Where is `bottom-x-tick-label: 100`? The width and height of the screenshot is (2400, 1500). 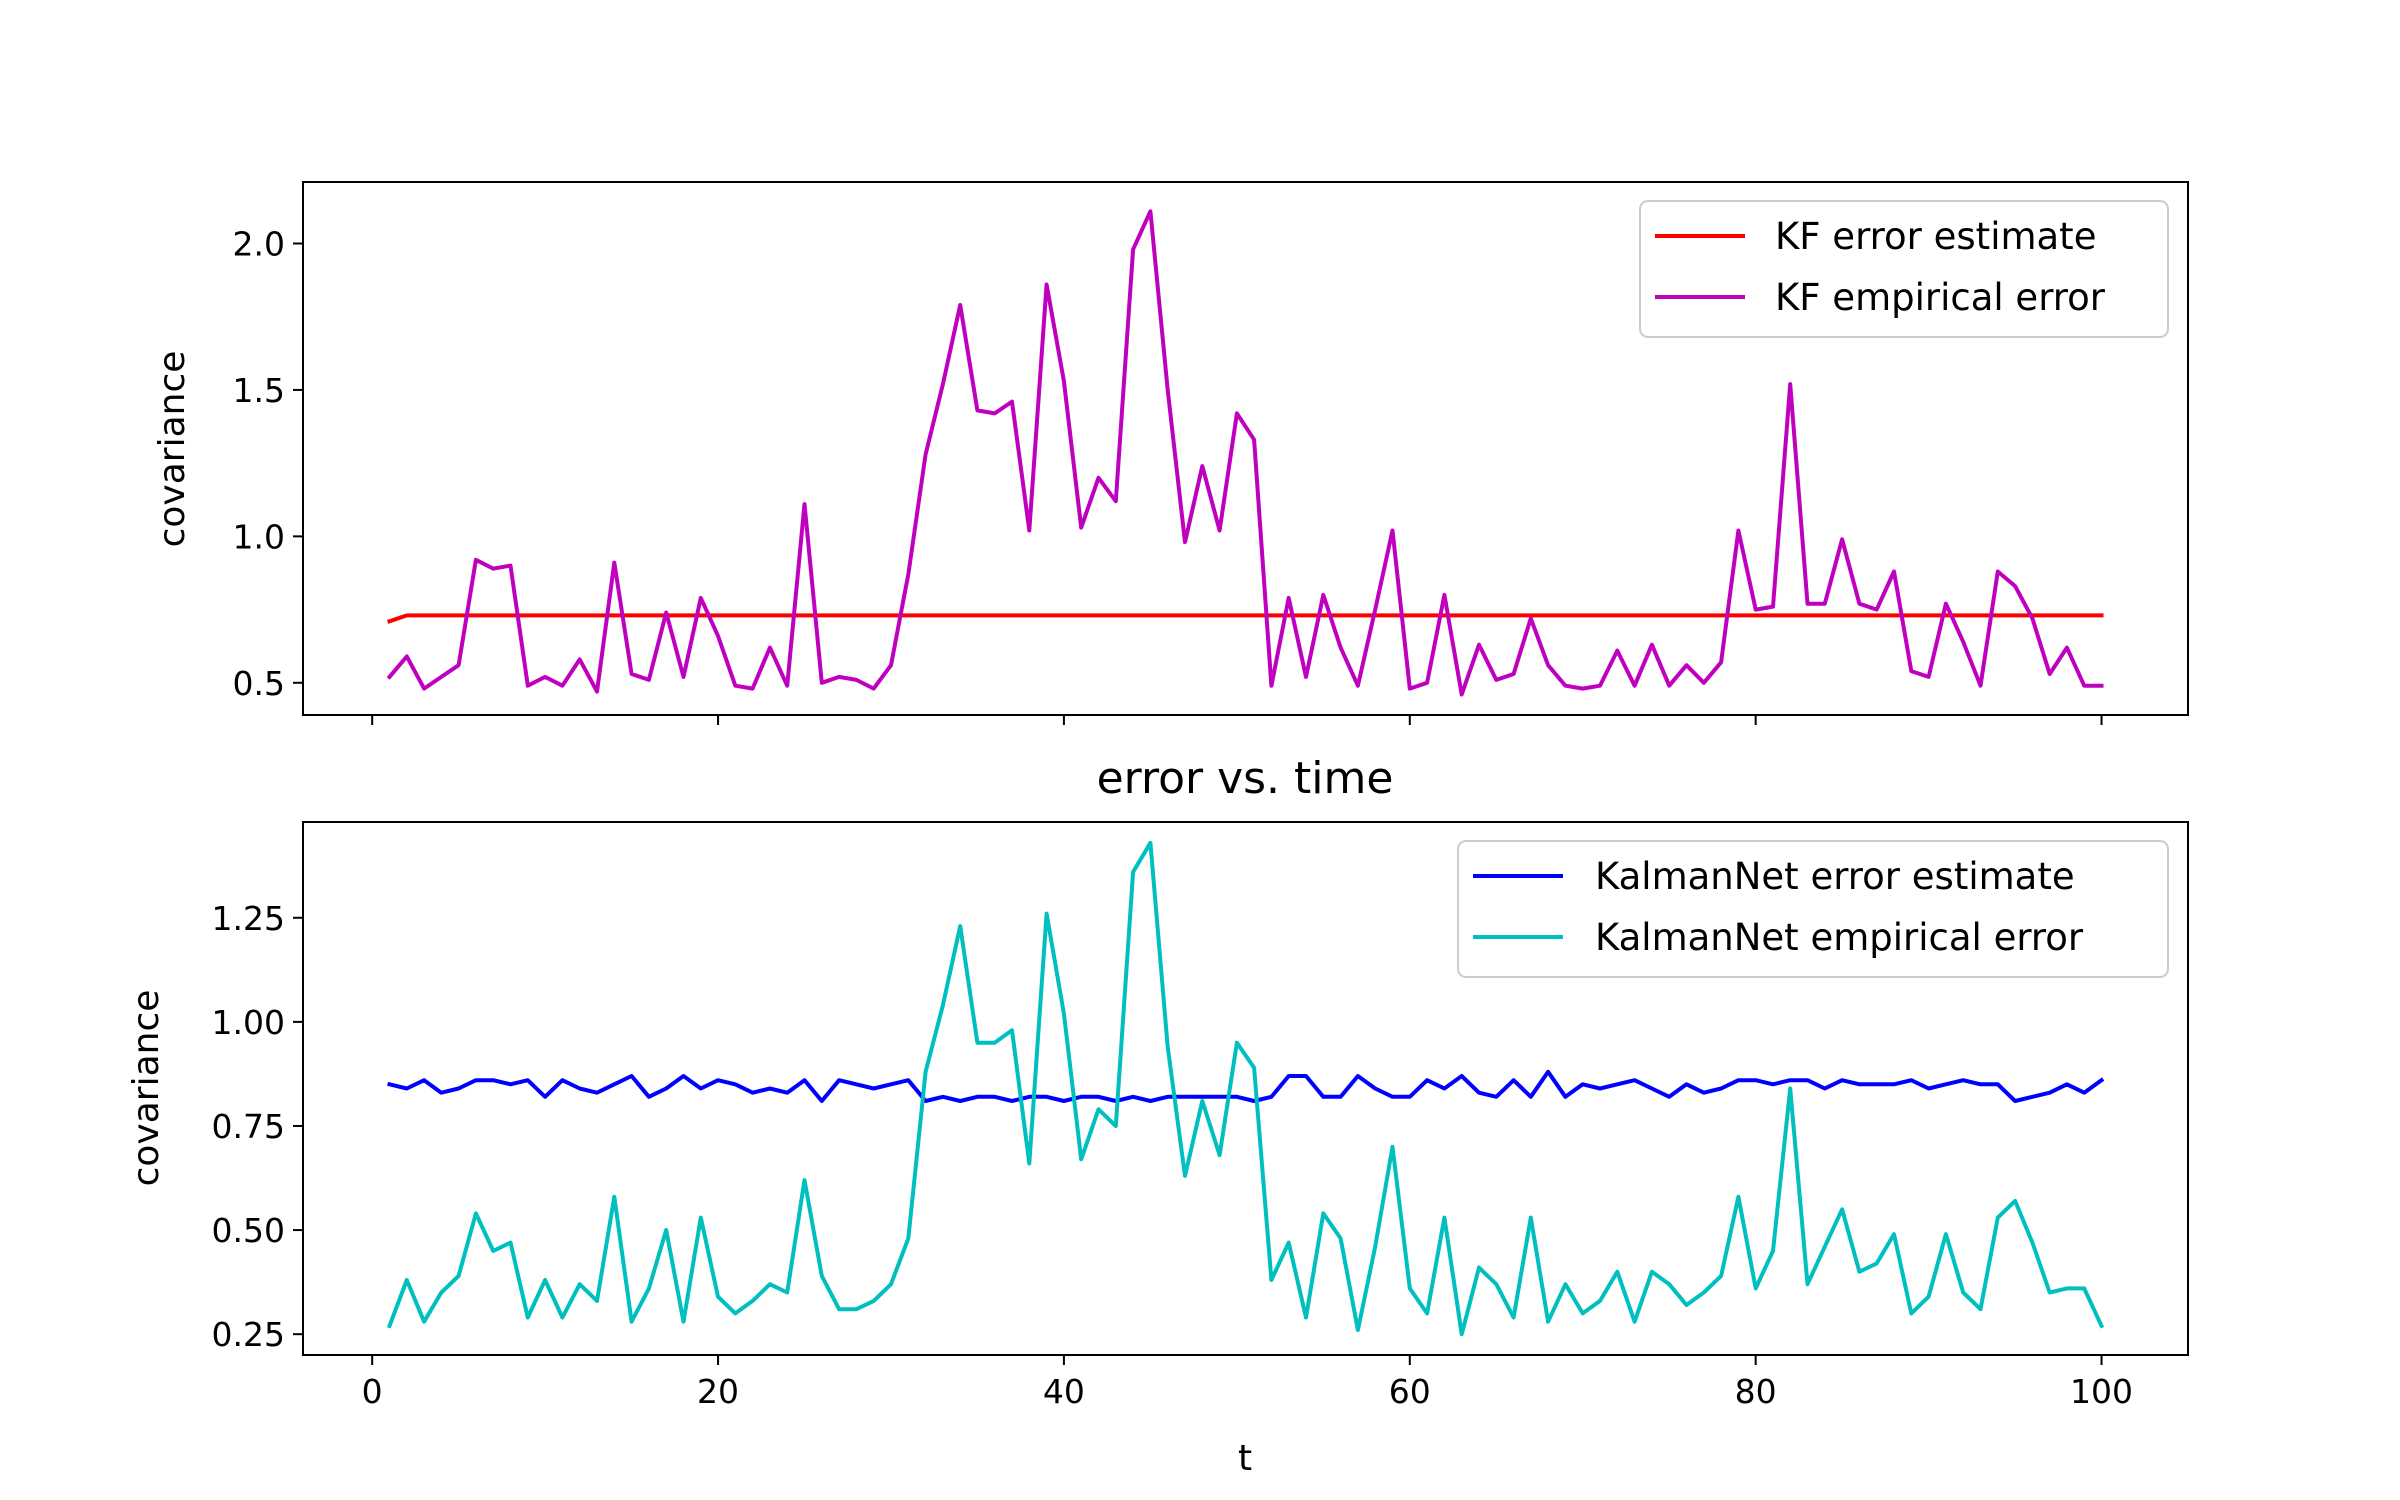
bottom-x-tick-label: 100 is located at coordinates (2101, 1391).